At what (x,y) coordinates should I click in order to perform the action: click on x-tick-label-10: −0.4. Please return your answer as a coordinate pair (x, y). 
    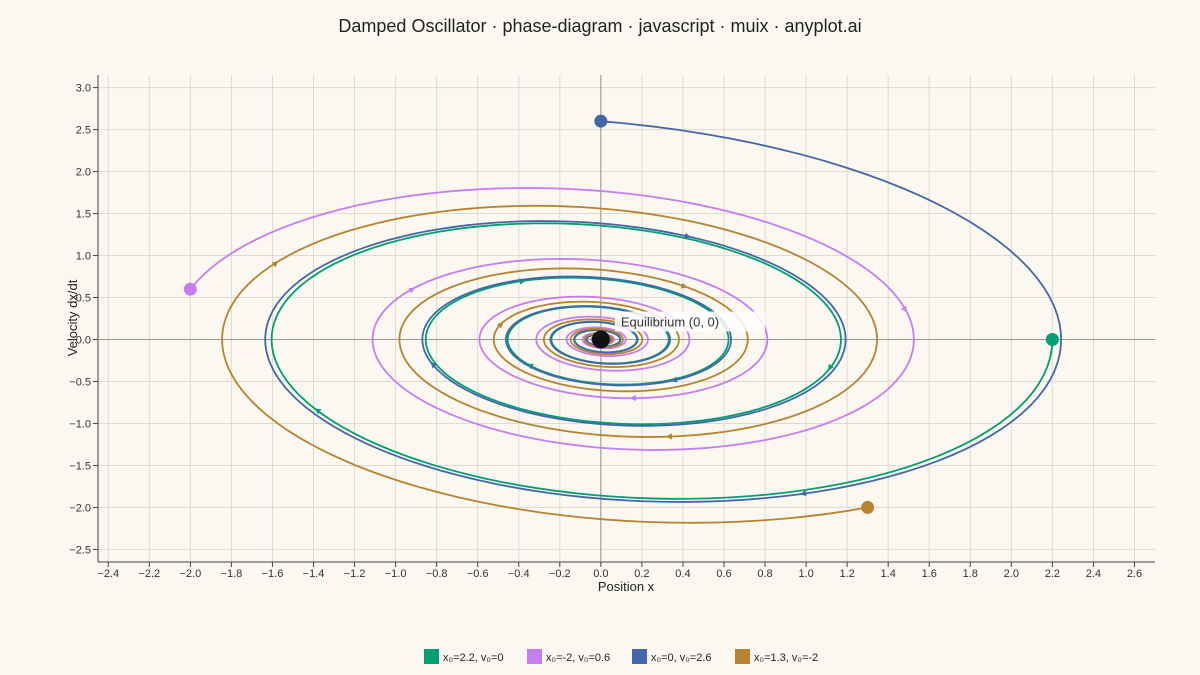
    Looking at the image, I should click on (519, 574).